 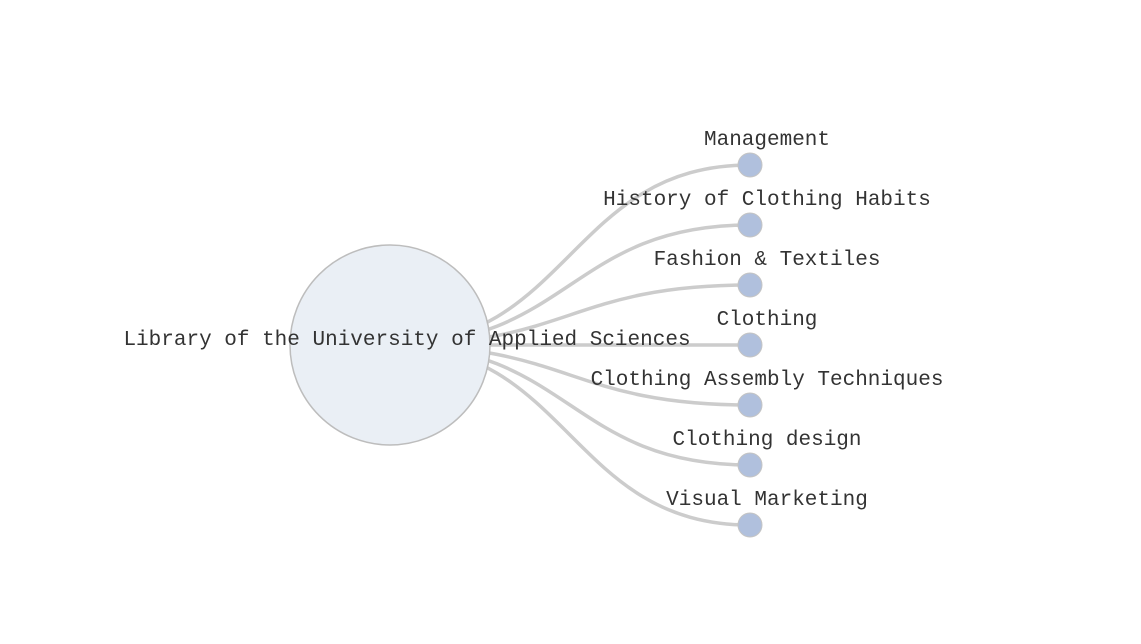 I want to click on leaf-node-label-6: Visual Marketing, so click(x=767, y=500).